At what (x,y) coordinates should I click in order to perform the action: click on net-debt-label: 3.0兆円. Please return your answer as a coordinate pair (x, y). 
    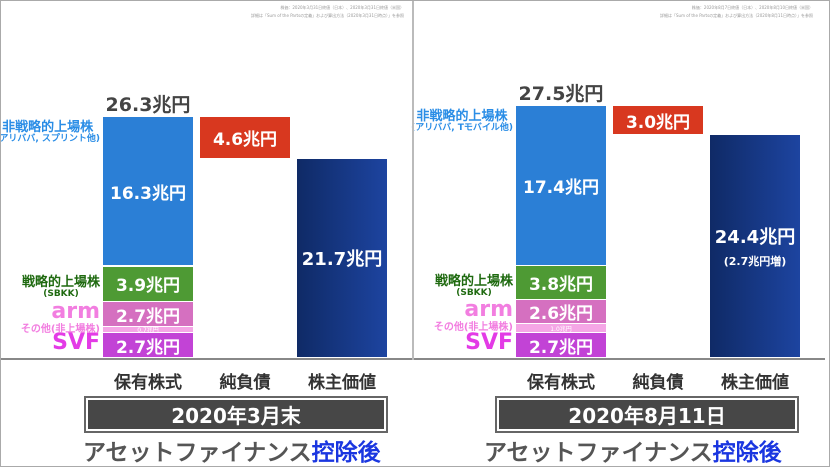
    Looking at the image, I should click on (658, 122).